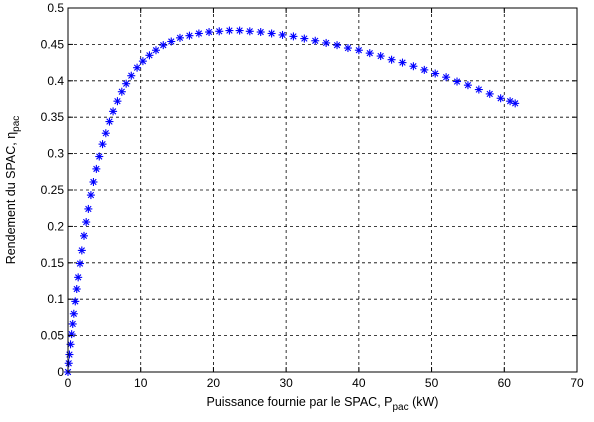 This screenshot has height=422, width=594. Describe the element at coordinates (53, 44) in the screenshot. I see `y-tick-label: 0.45` at that location.